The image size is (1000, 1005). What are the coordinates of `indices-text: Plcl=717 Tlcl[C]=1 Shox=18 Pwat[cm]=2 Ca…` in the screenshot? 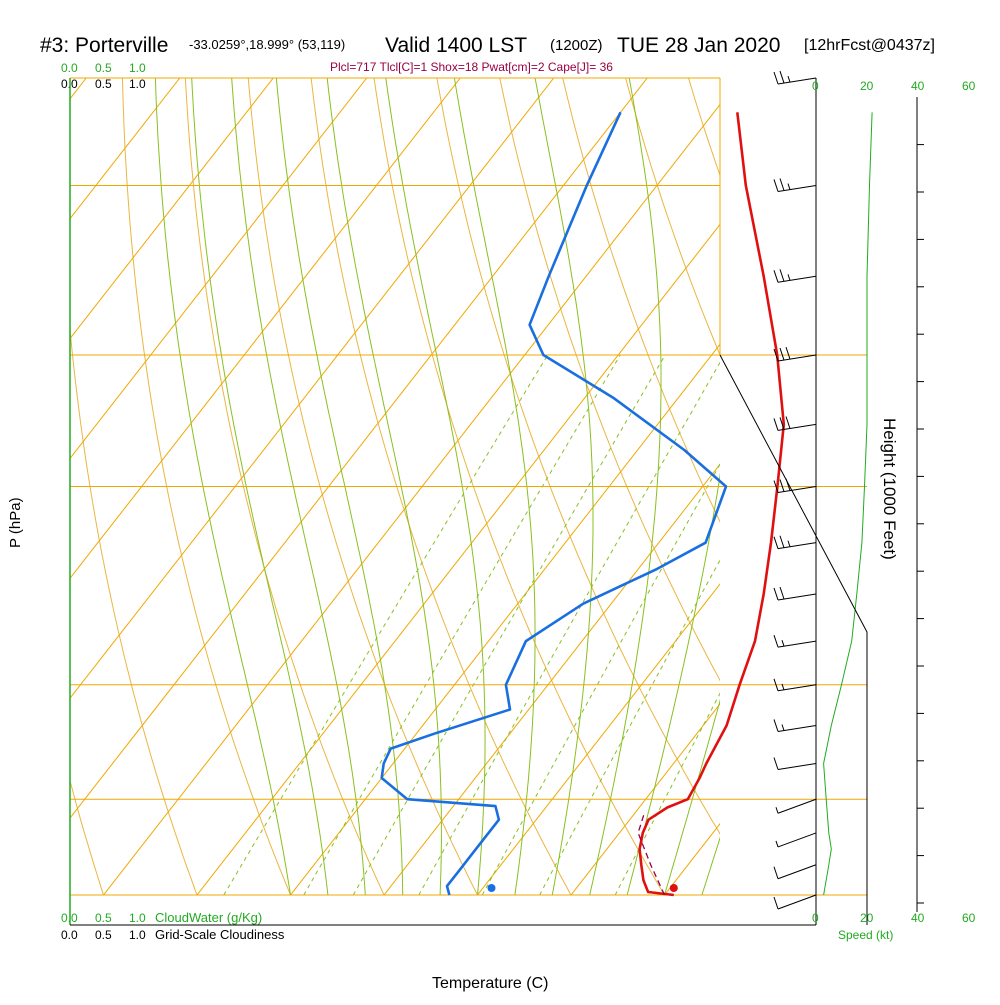 It's located at (471, 67).